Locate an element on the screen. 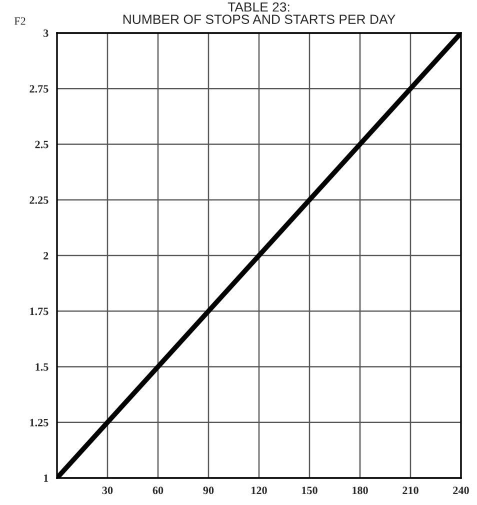  chart-title: TABLE 23: NUMBER OF STOPS AND STARTS PER DAY is located at coordinates (259, 13).